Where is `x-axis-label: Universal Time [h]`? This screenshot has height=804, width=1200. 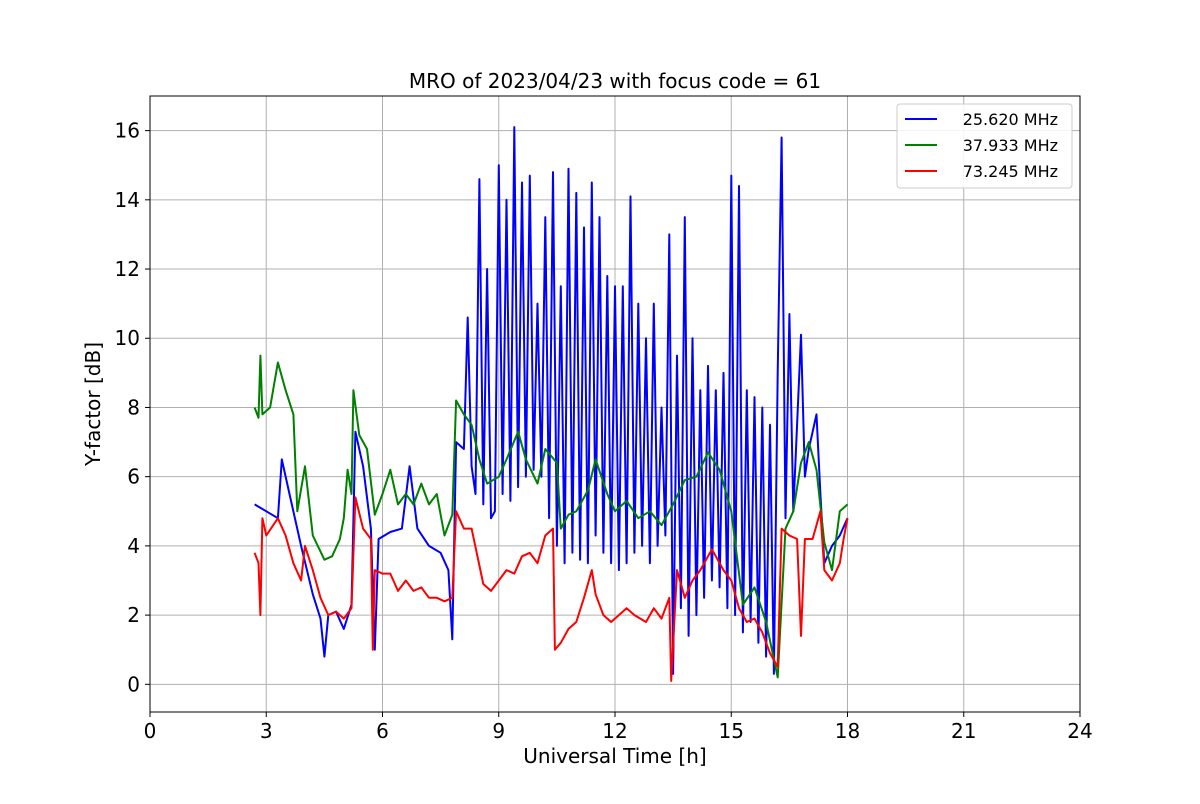 x-axis-label: Universal Time [h] is located at coordinates (614, 756).